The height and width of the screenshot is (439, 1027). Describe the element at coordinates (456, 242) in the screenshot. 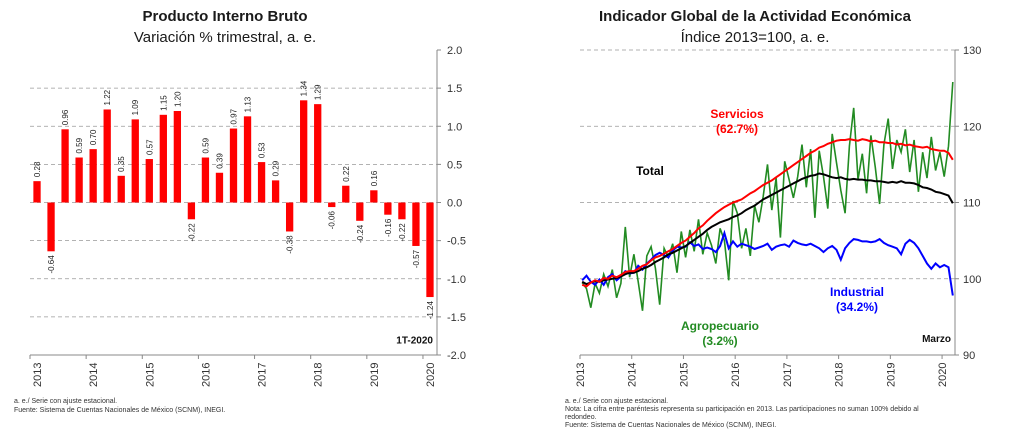

I see `y-tick-label: -0.5` at that location.